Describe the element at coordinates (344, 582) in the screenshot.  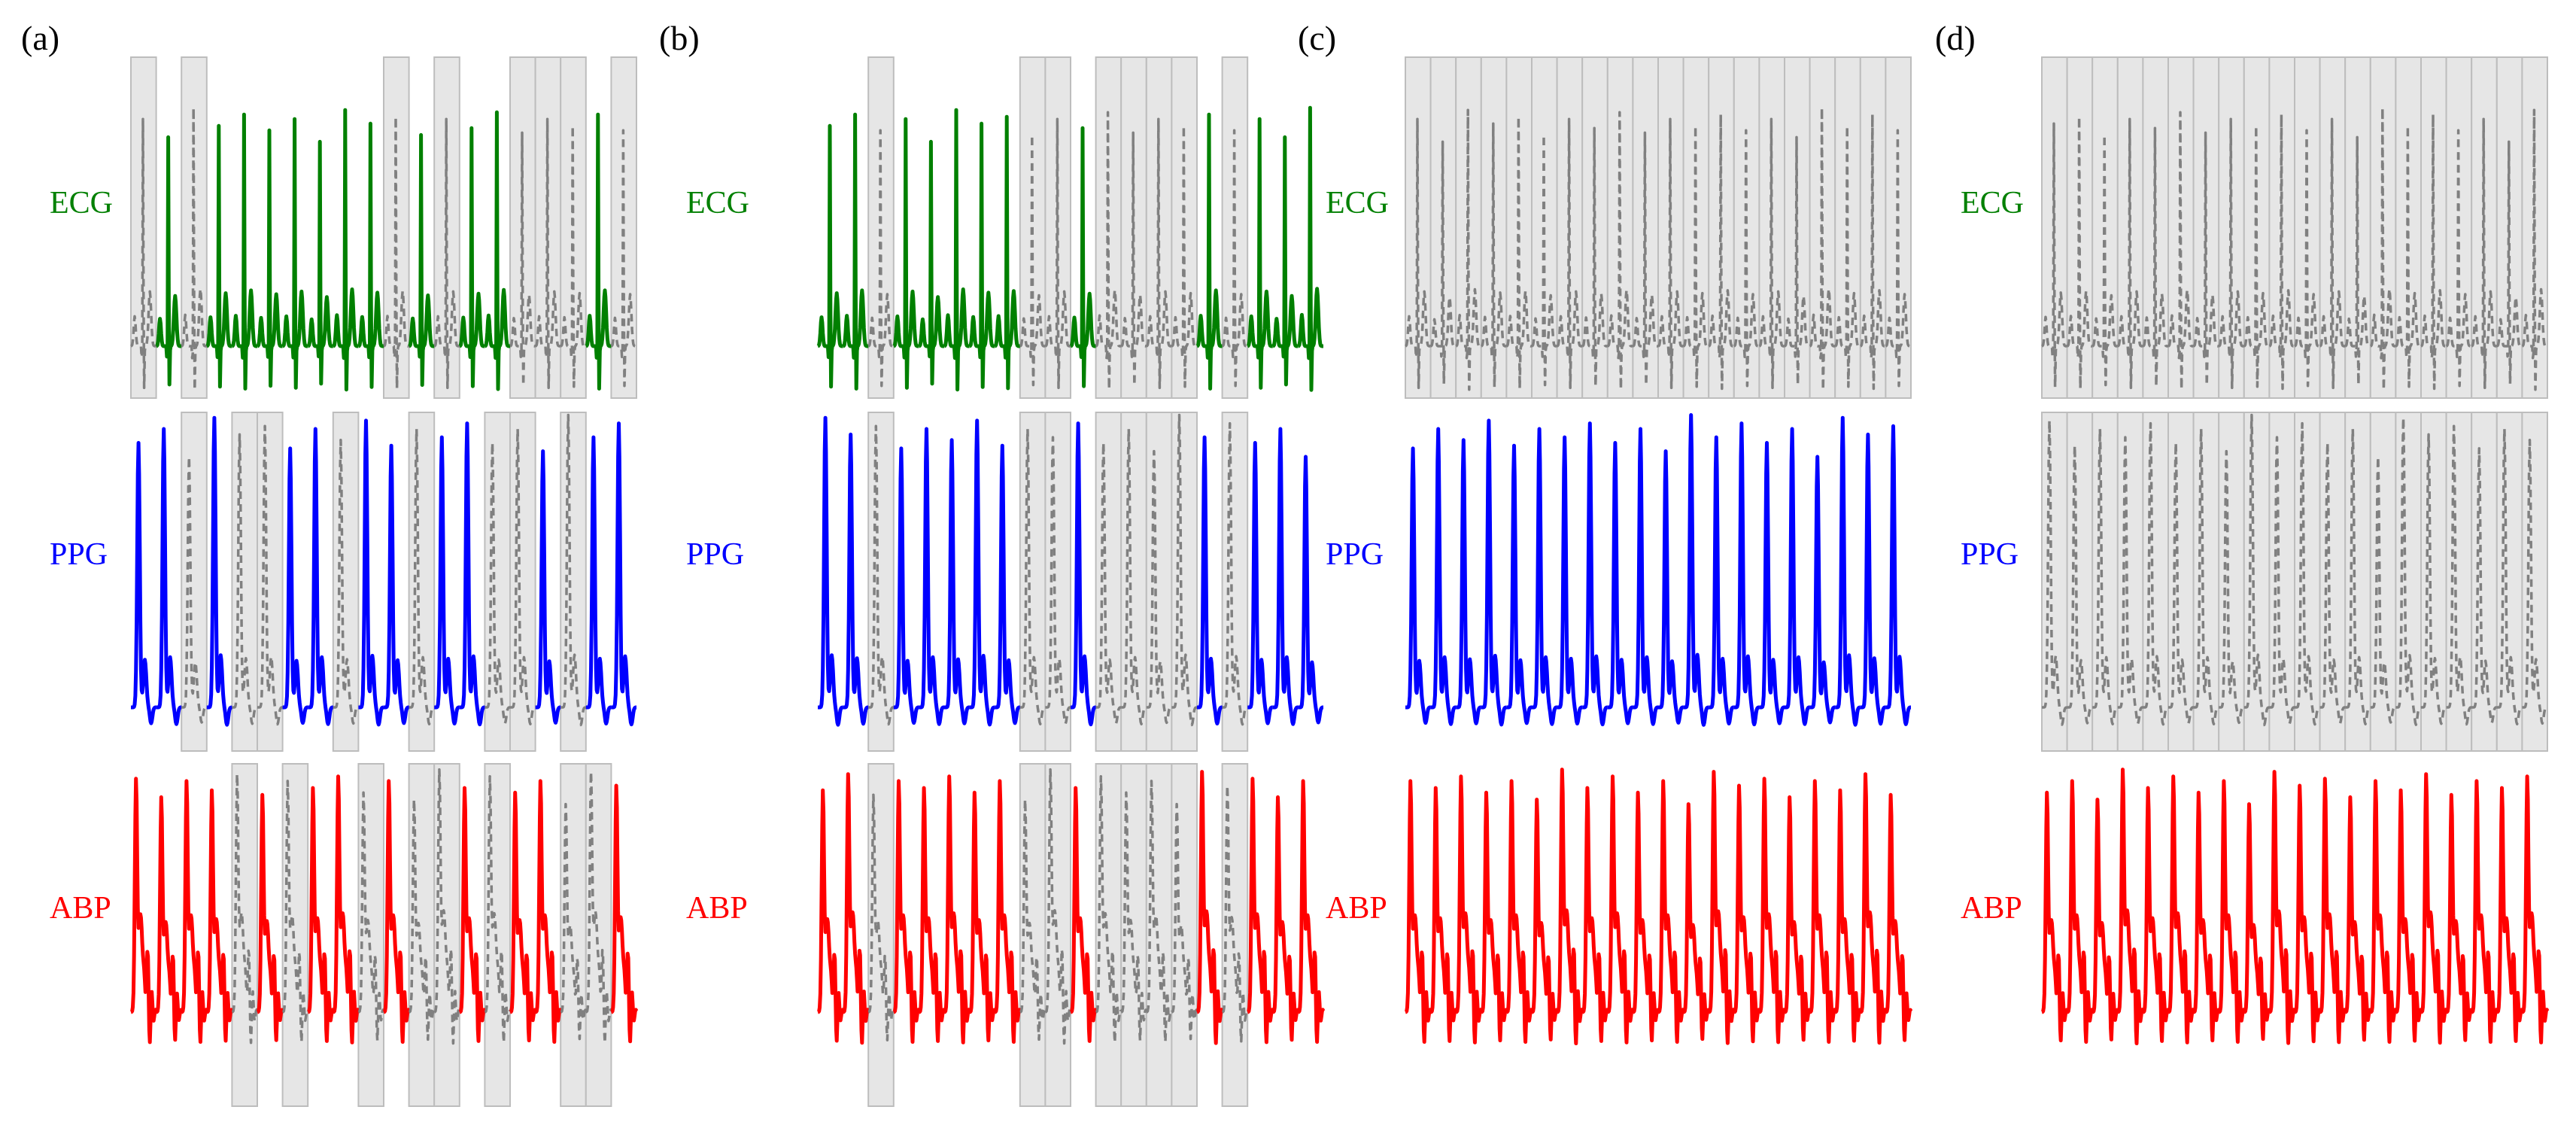
I see `row-ppg: PPG` at that location.